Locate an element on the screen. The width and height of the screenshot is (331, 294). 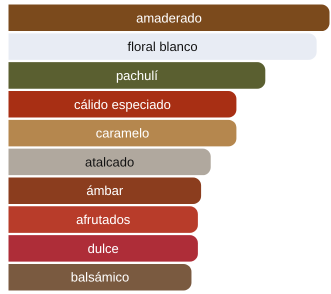
y-tick-label: balsámico is located at coordinates (100, 277).